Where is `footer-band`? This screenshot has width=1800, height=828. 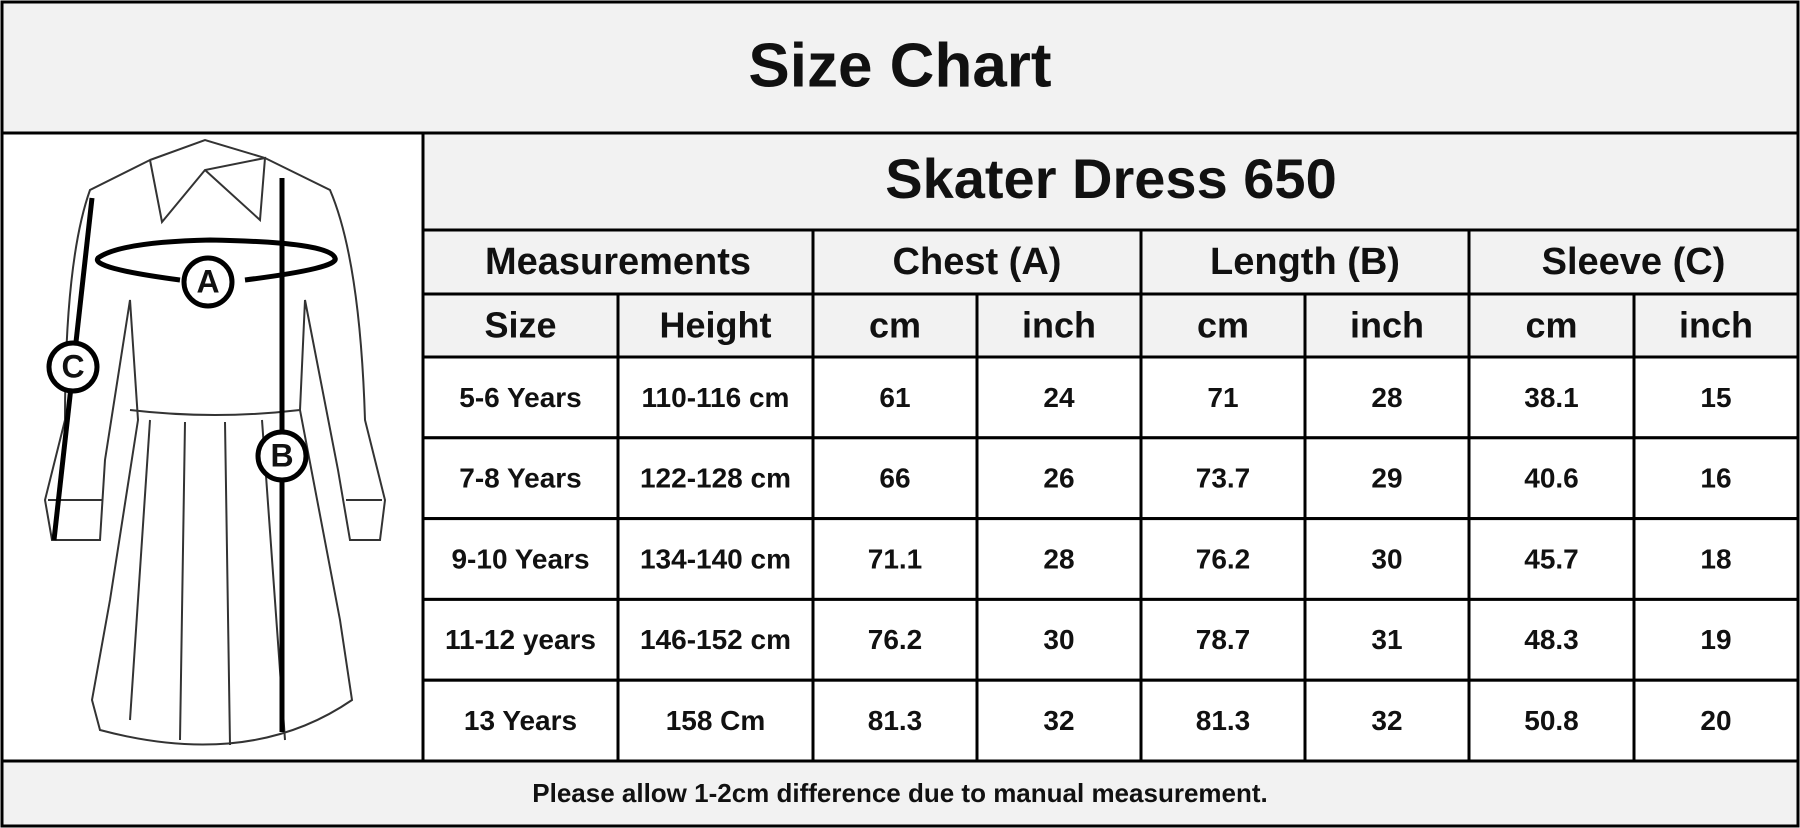
footer-band is located at coordinates (900, 793).